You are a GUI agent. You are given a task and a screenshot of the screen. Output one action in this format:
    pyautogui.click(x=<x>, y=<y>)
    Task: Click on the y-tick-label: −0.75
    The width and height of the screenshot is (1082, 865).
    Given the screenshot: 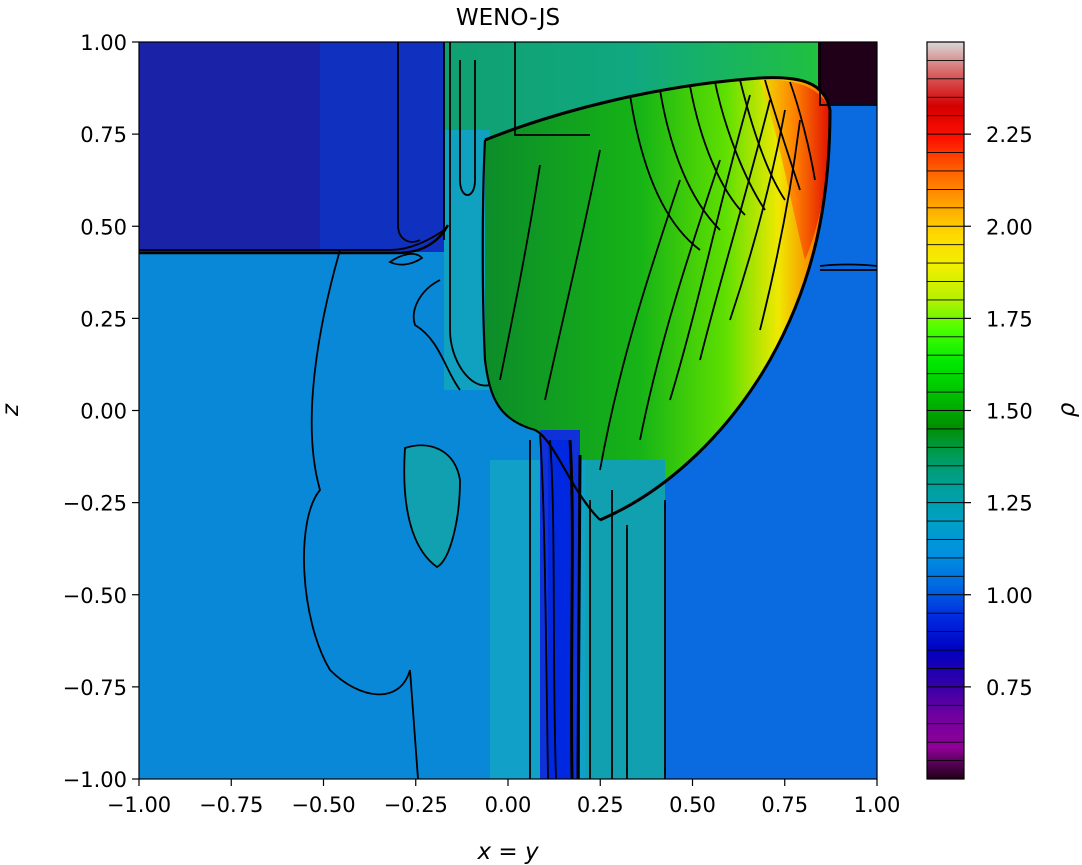 What is the action you would take?
    pyautogui.click(x=95, y=688)
    